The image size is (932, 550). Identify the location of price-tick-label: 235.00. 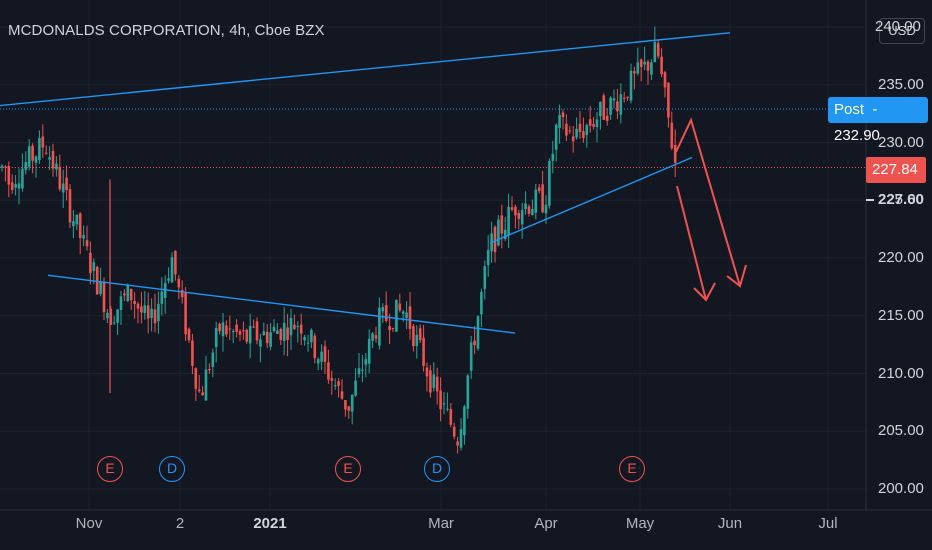
(901, 84).